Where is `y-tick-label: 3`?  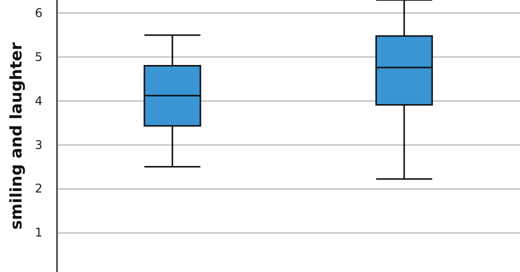
y-tick-label: 3 is located at coordinates (38, 145).